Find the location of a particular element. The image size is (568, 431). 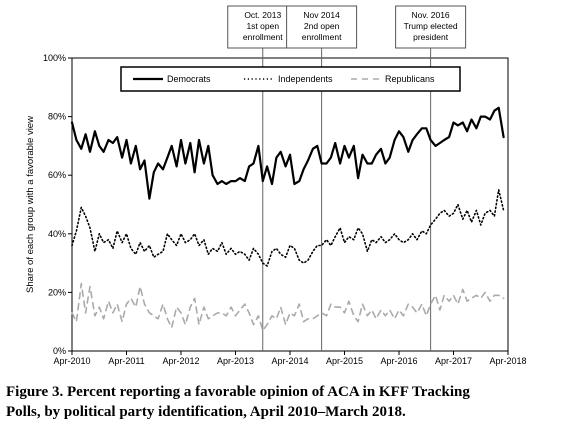

series-line-independents is located at coordinates (288, 228).